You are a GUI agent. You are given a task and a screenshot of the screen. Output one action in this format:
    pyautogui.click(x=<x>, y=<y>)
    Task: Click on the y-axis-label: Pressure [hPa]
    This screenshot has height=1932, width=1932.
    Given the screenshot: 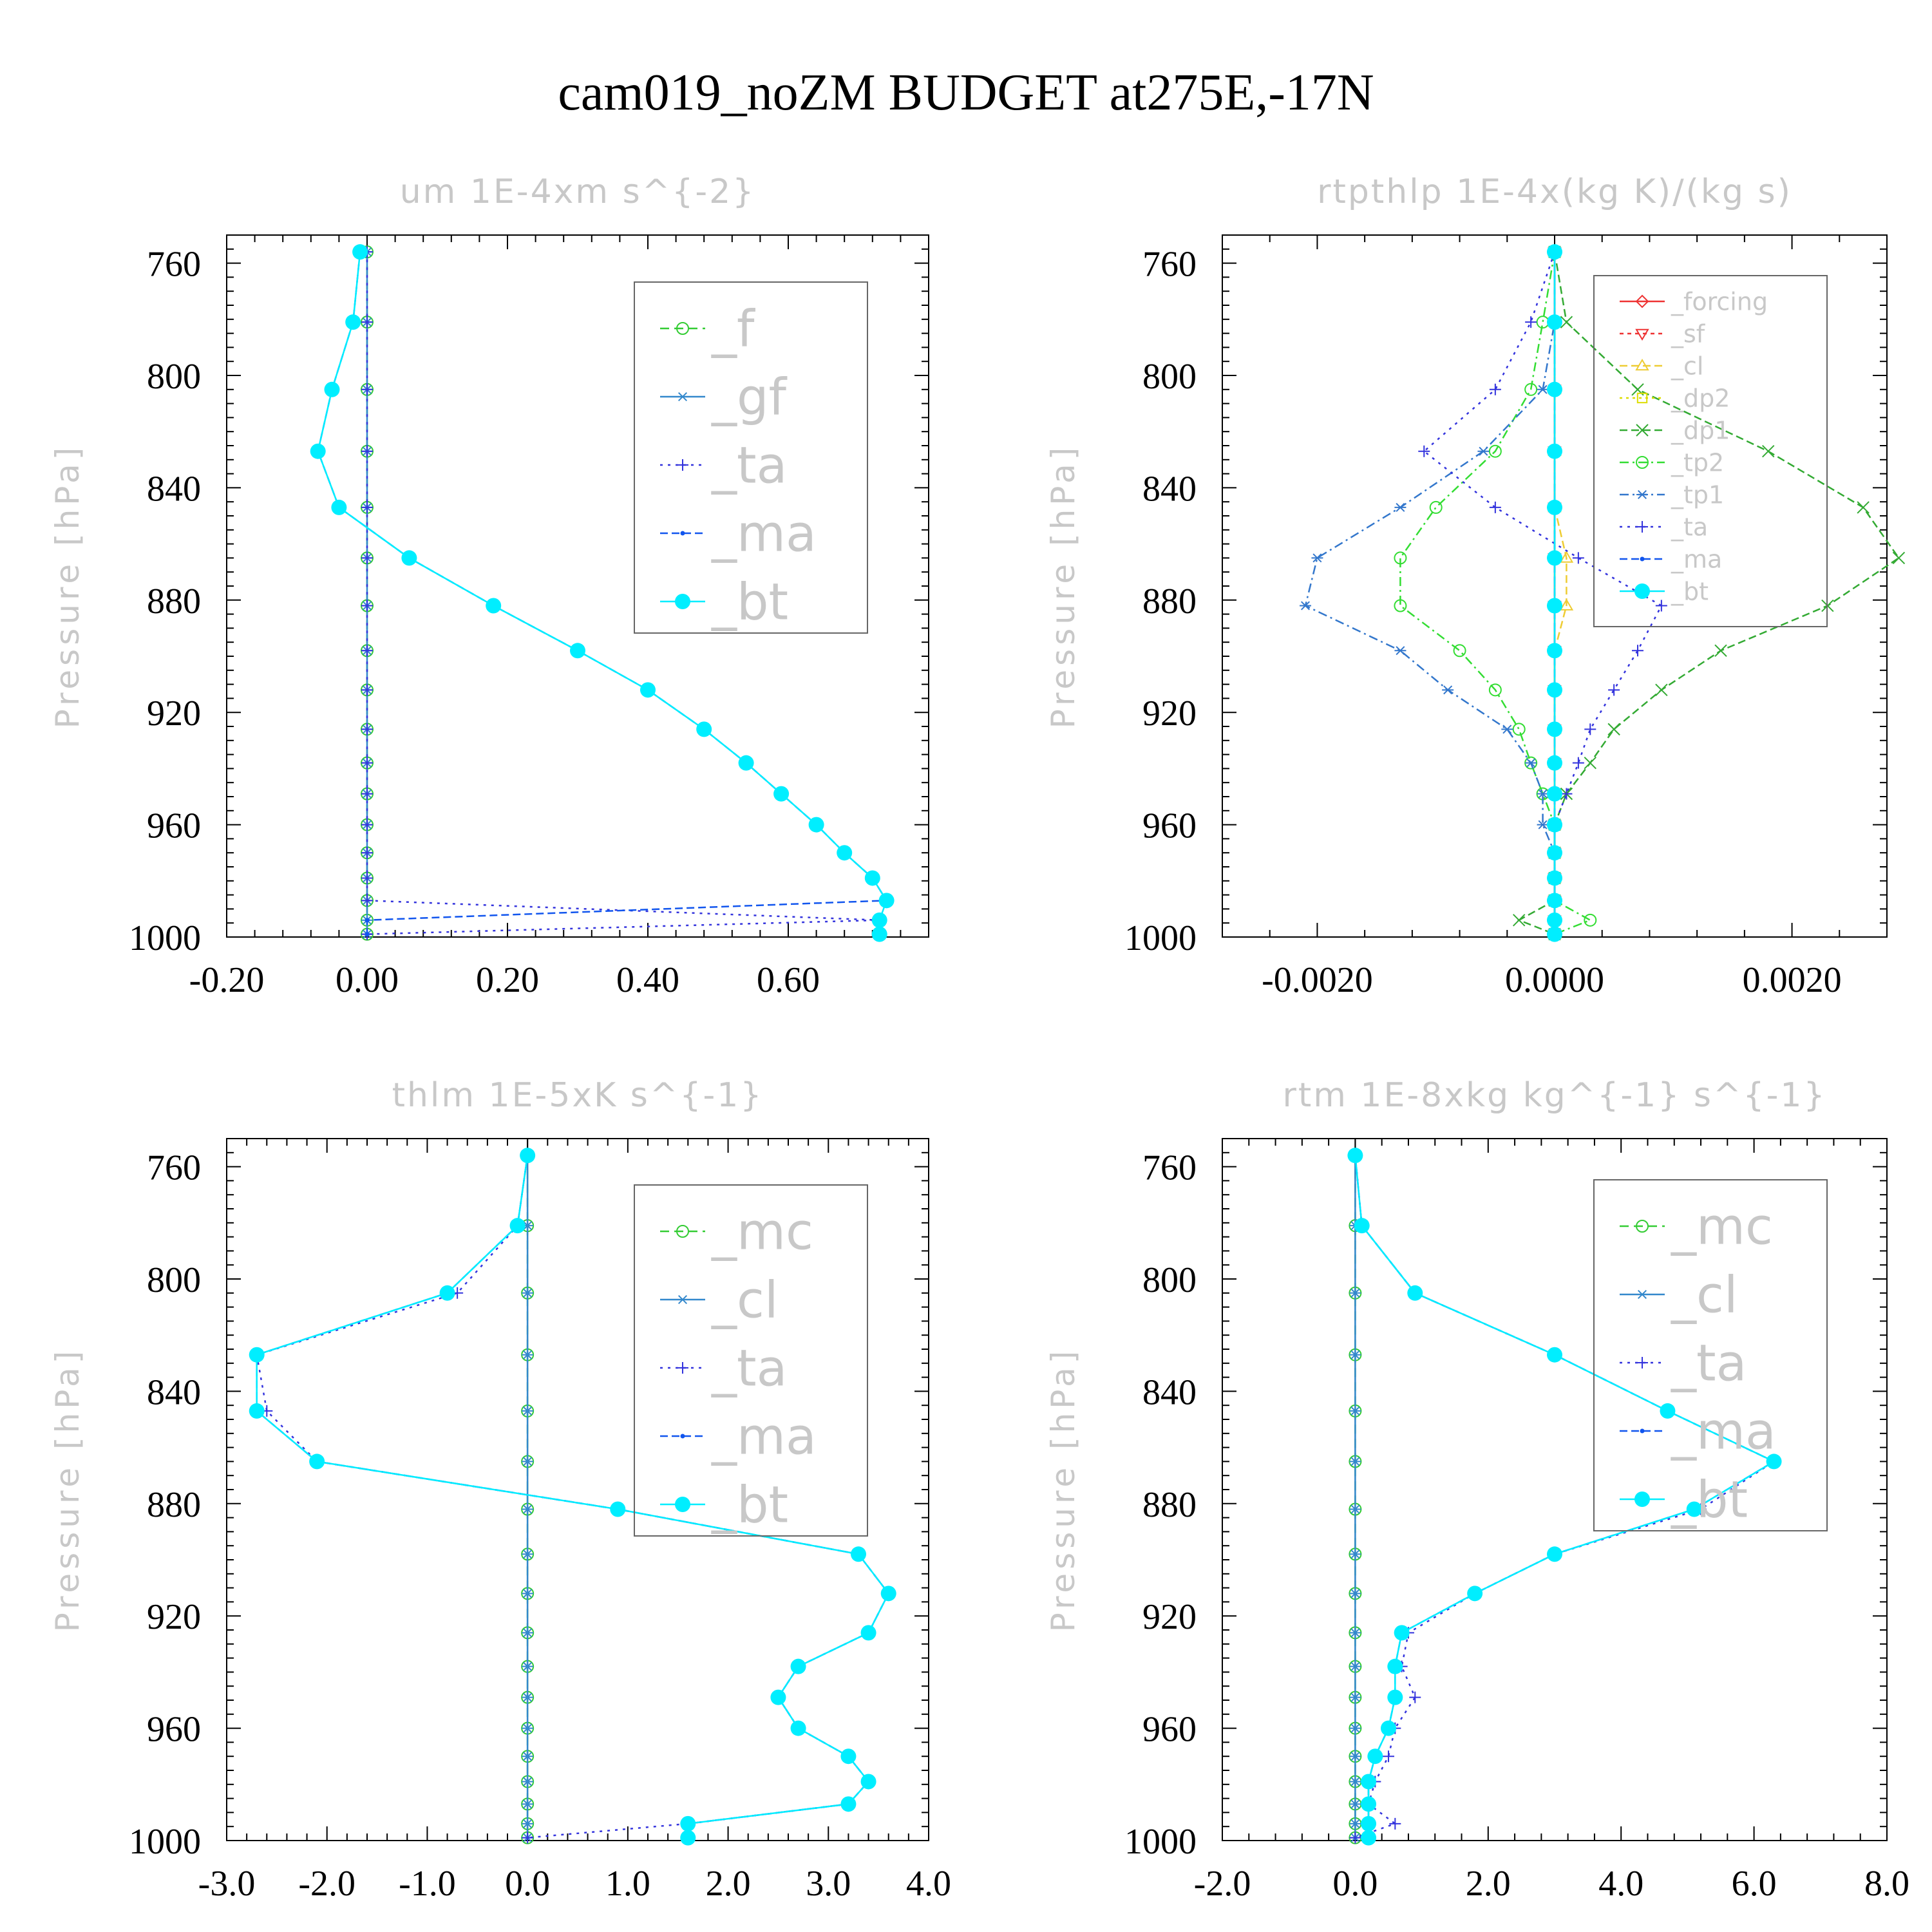 What is the action you would take?
    pyautogui.click(x=1063, y=1490)
    